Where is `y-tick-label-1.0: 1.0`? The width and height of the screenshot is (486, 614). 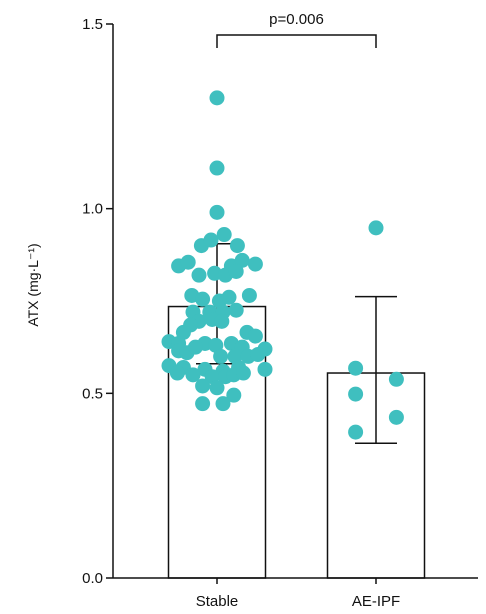 y-tick-label-1.0: 1.0 is located at coordinates (92, 209).